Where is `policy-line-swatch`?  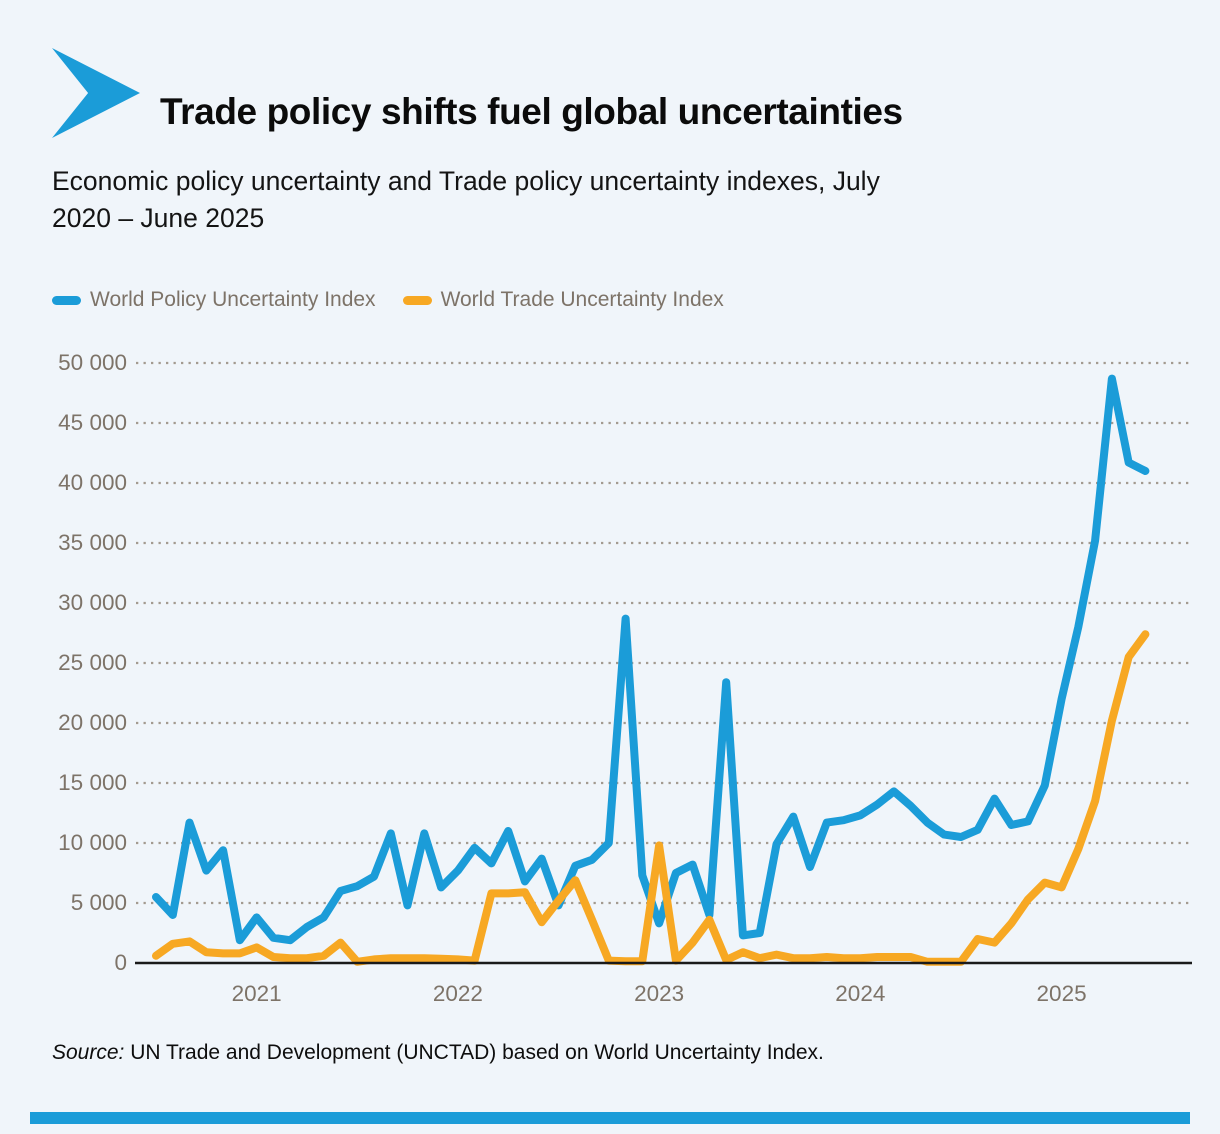 policy-line-swatch is located at coordinates (66, 300).